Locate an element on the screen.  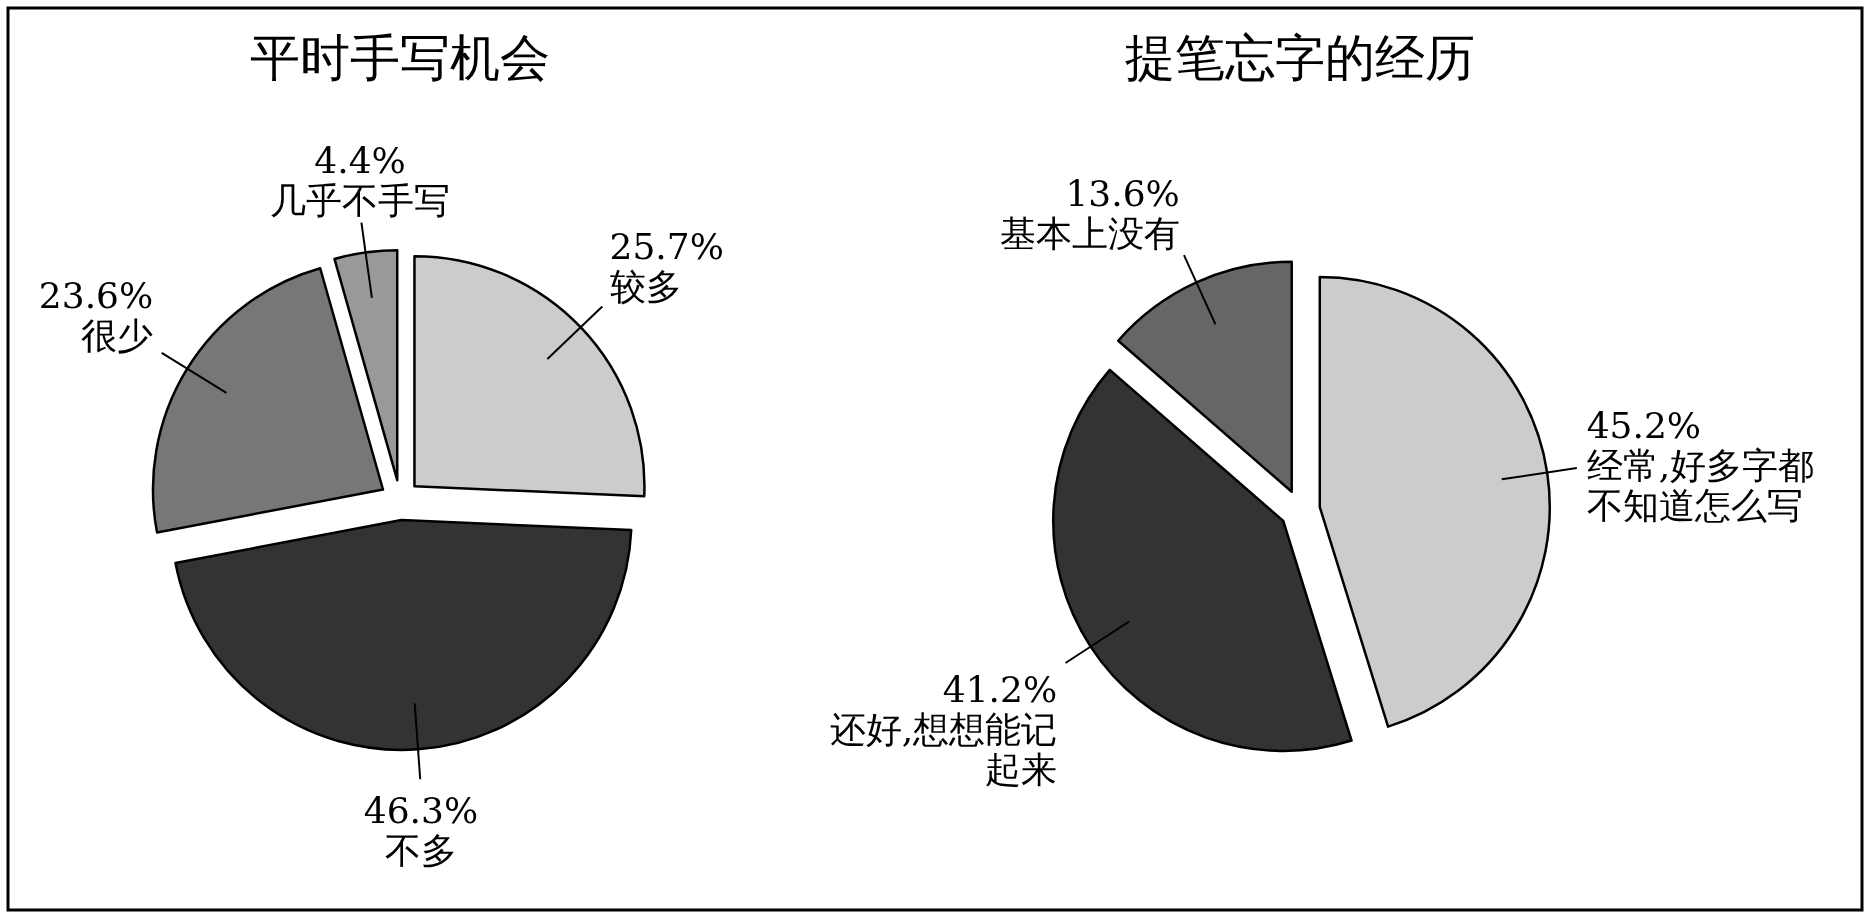
data-label: 45.2% is located at coordinates (1644, 426).